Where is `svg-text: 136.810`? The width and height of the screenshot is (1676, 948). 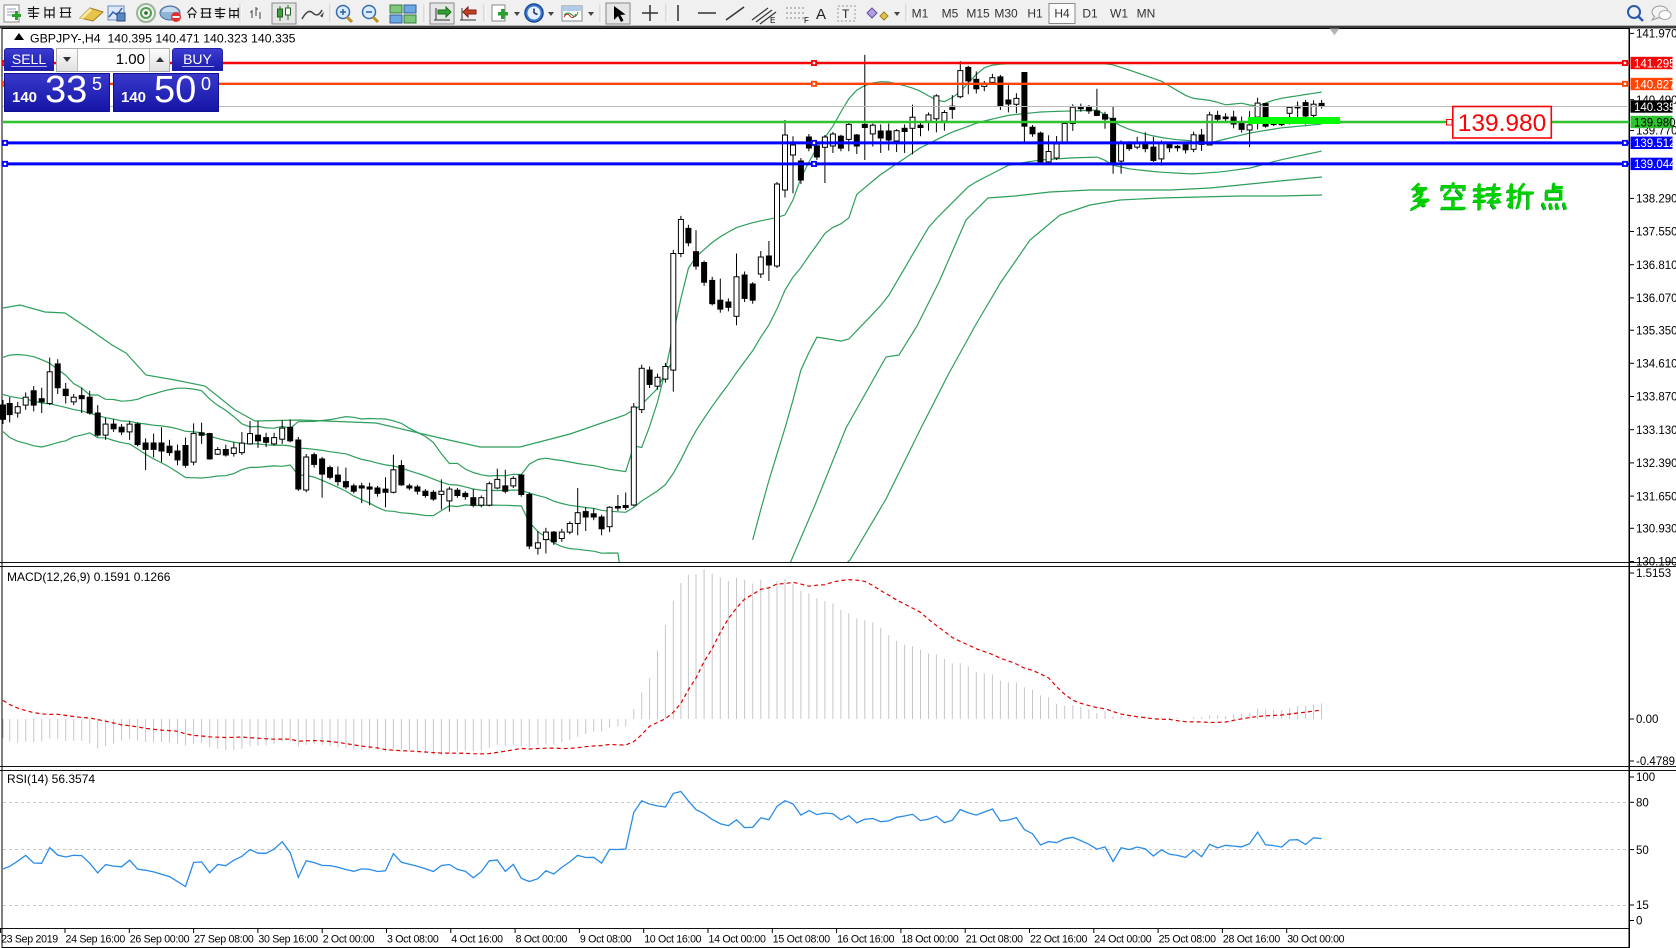 svg-text: 136.810 is located at coordinates (1656, 266).